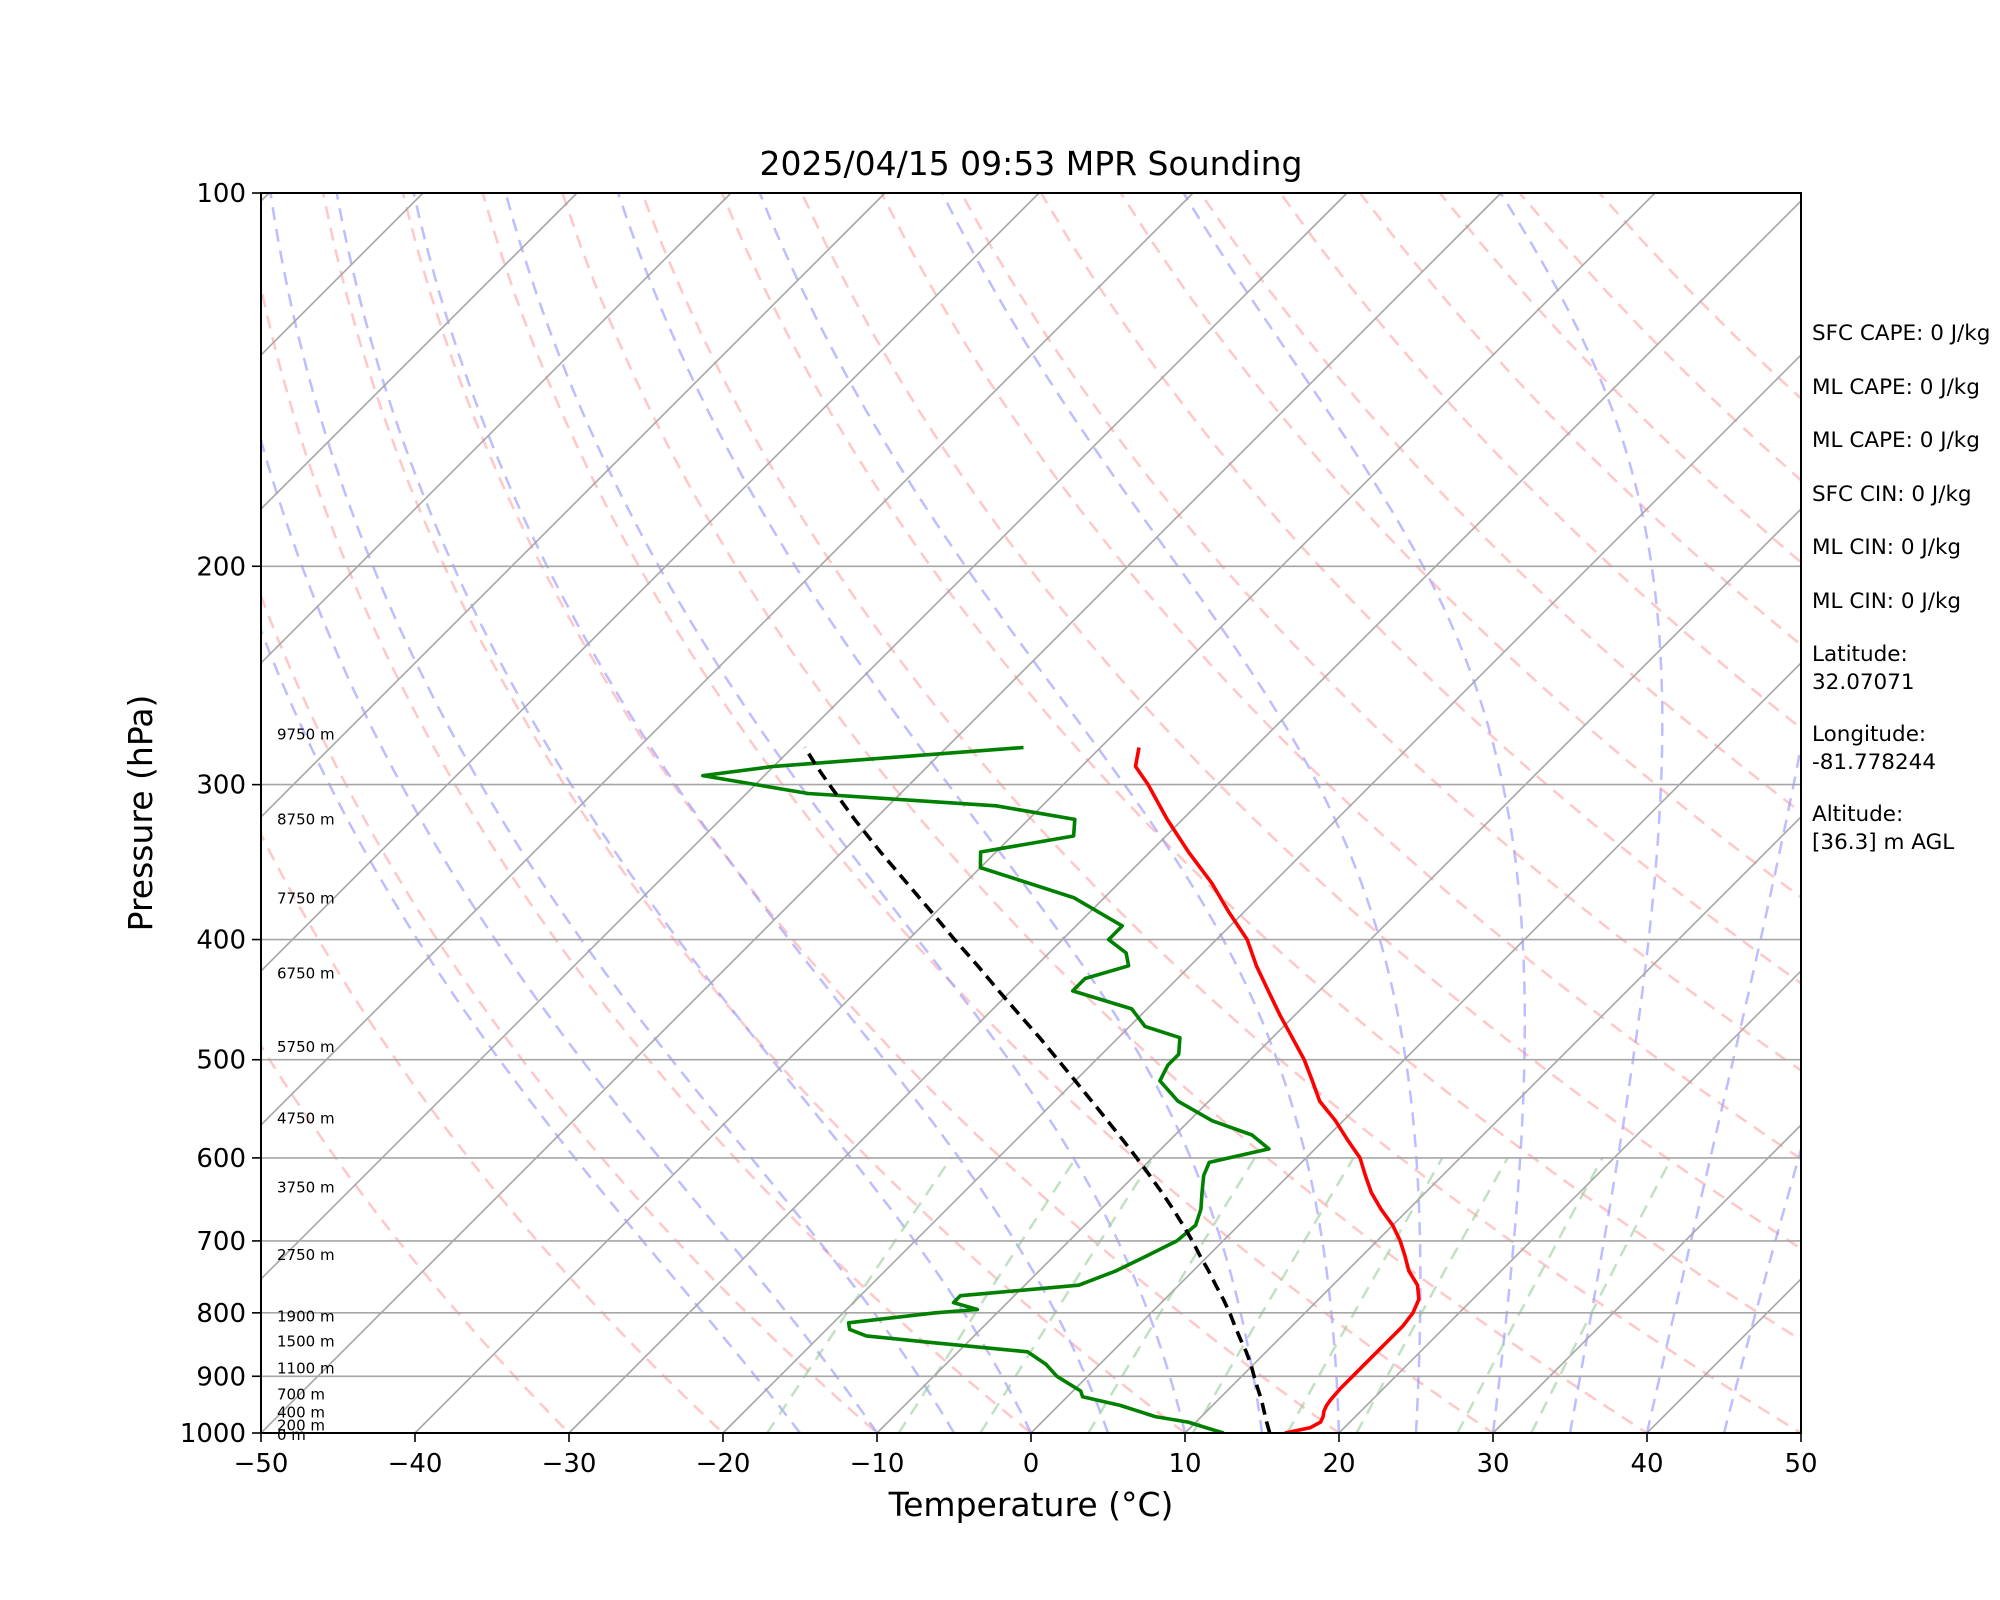  I want to click on x-tick-label: 10, so click(1184, 1464).